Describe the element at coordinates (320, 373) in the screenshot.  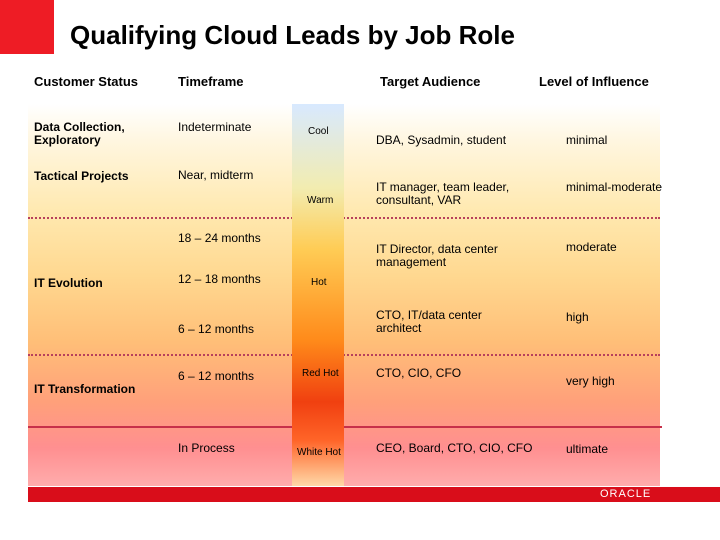
I see `temperature-red-hot: Red Hot` at that location.